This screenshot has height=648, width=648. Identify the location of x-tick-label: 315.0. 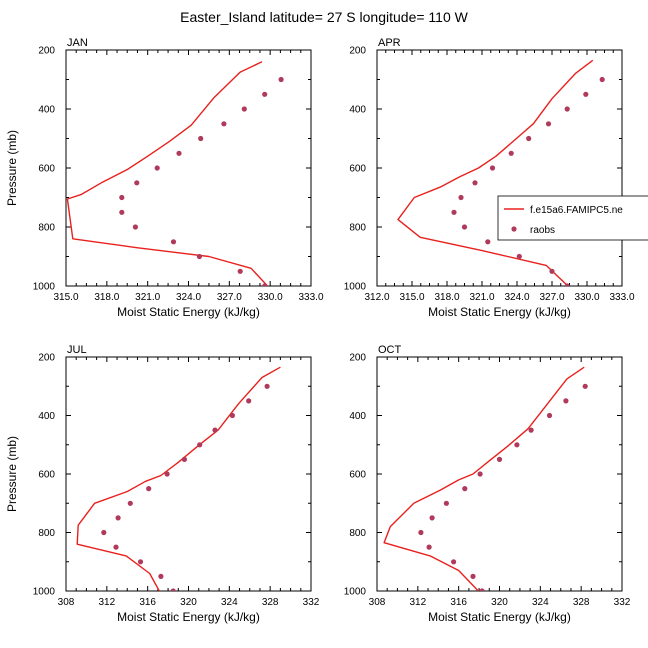
(65, 297).